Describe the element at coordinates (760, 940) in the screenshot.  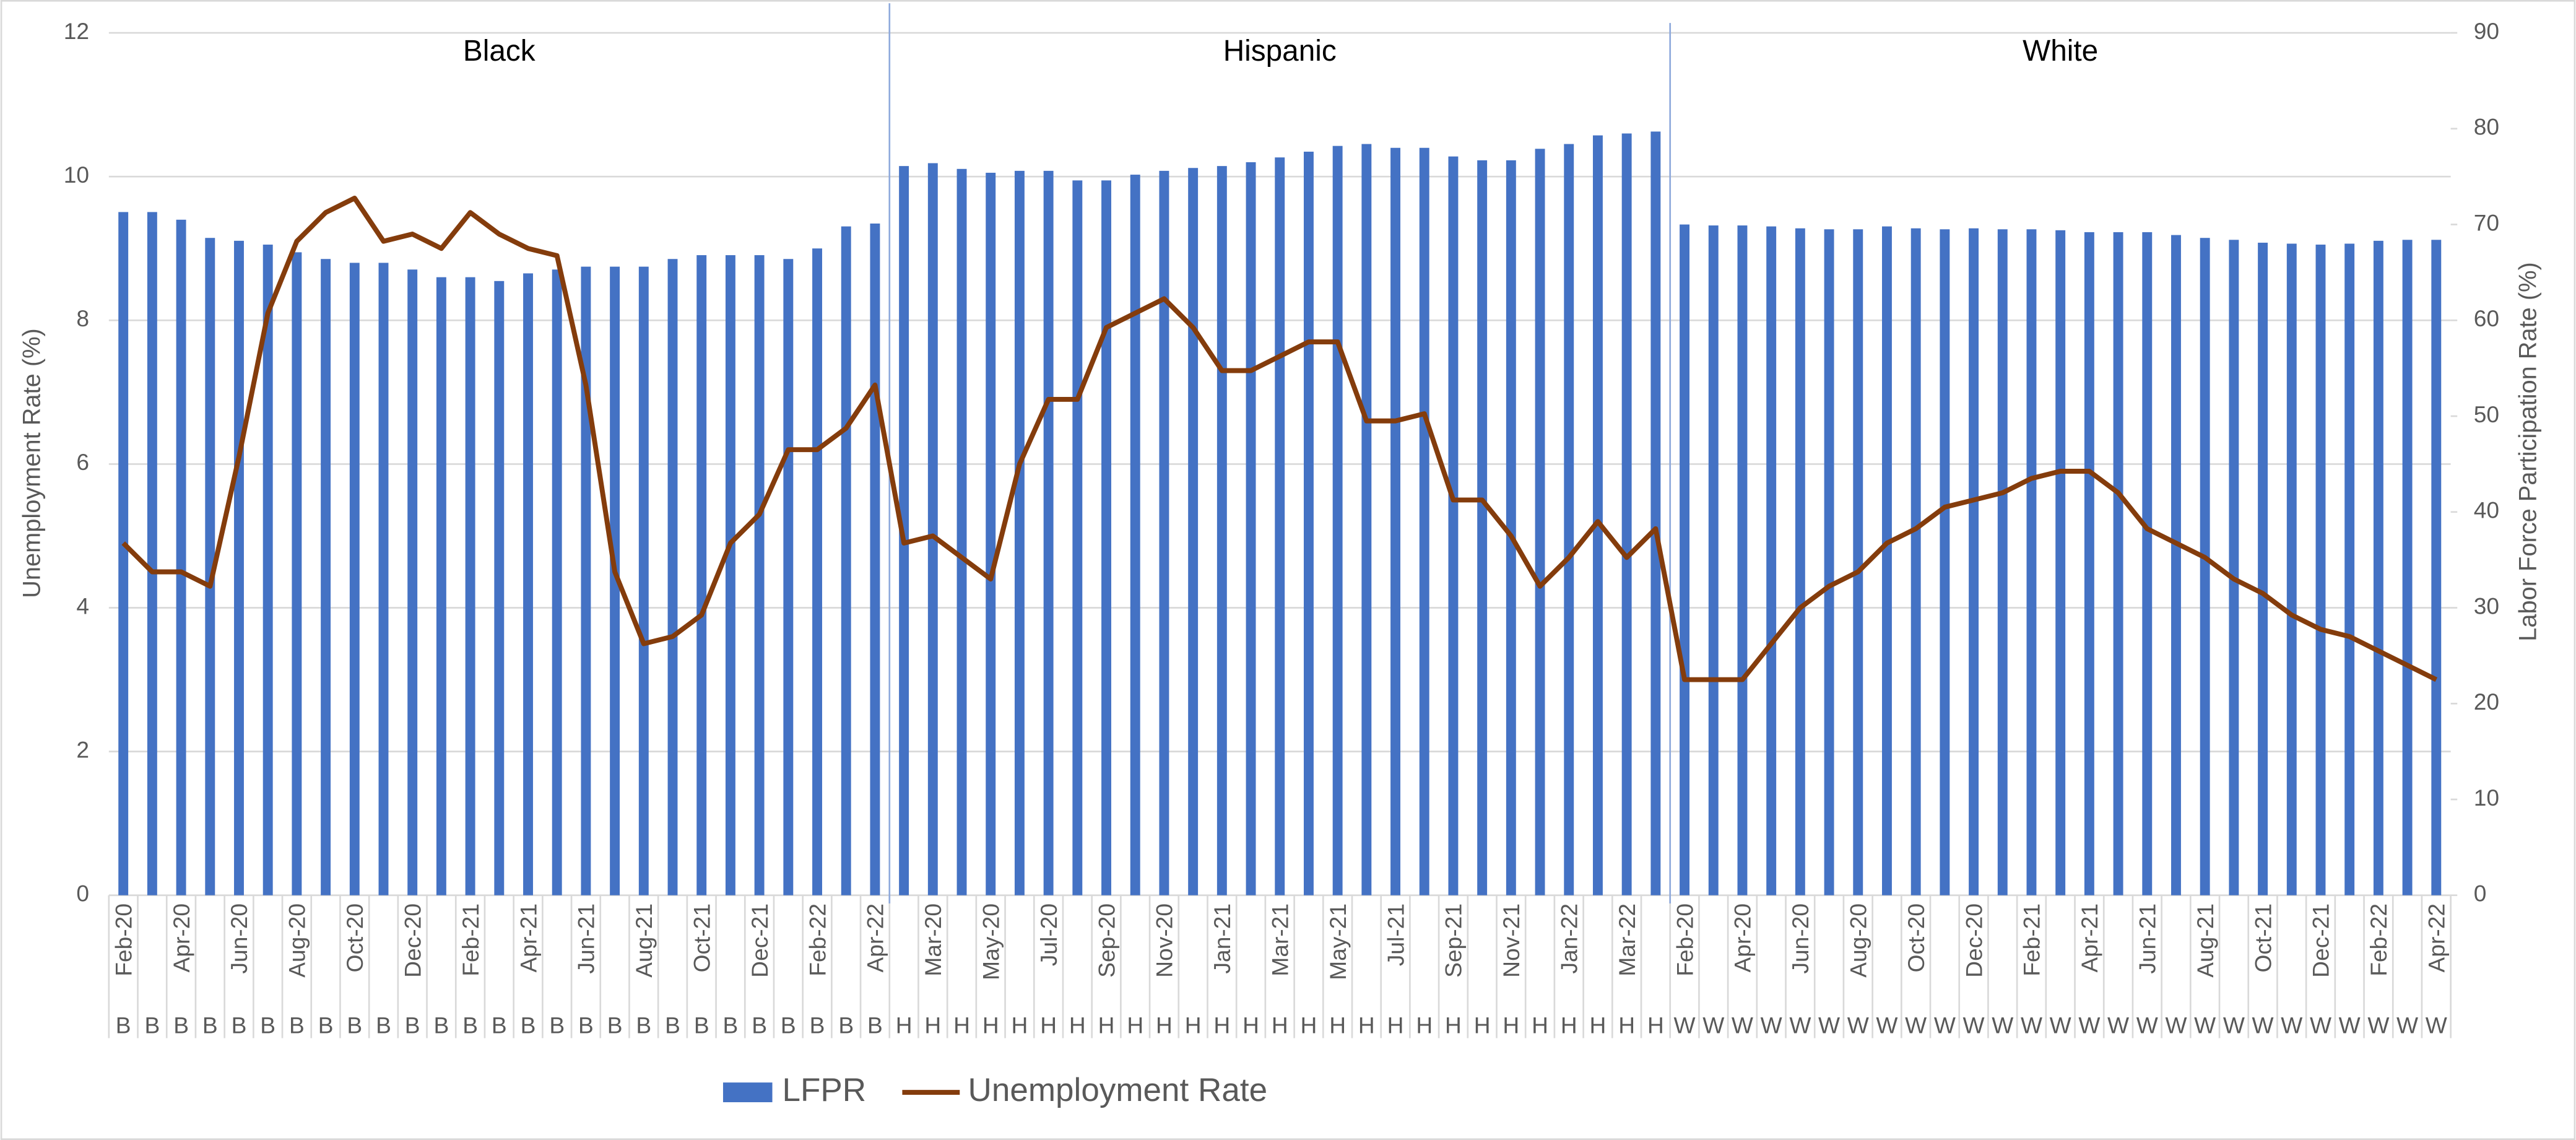
I see `x-tick-label: Dec-21` at that location.